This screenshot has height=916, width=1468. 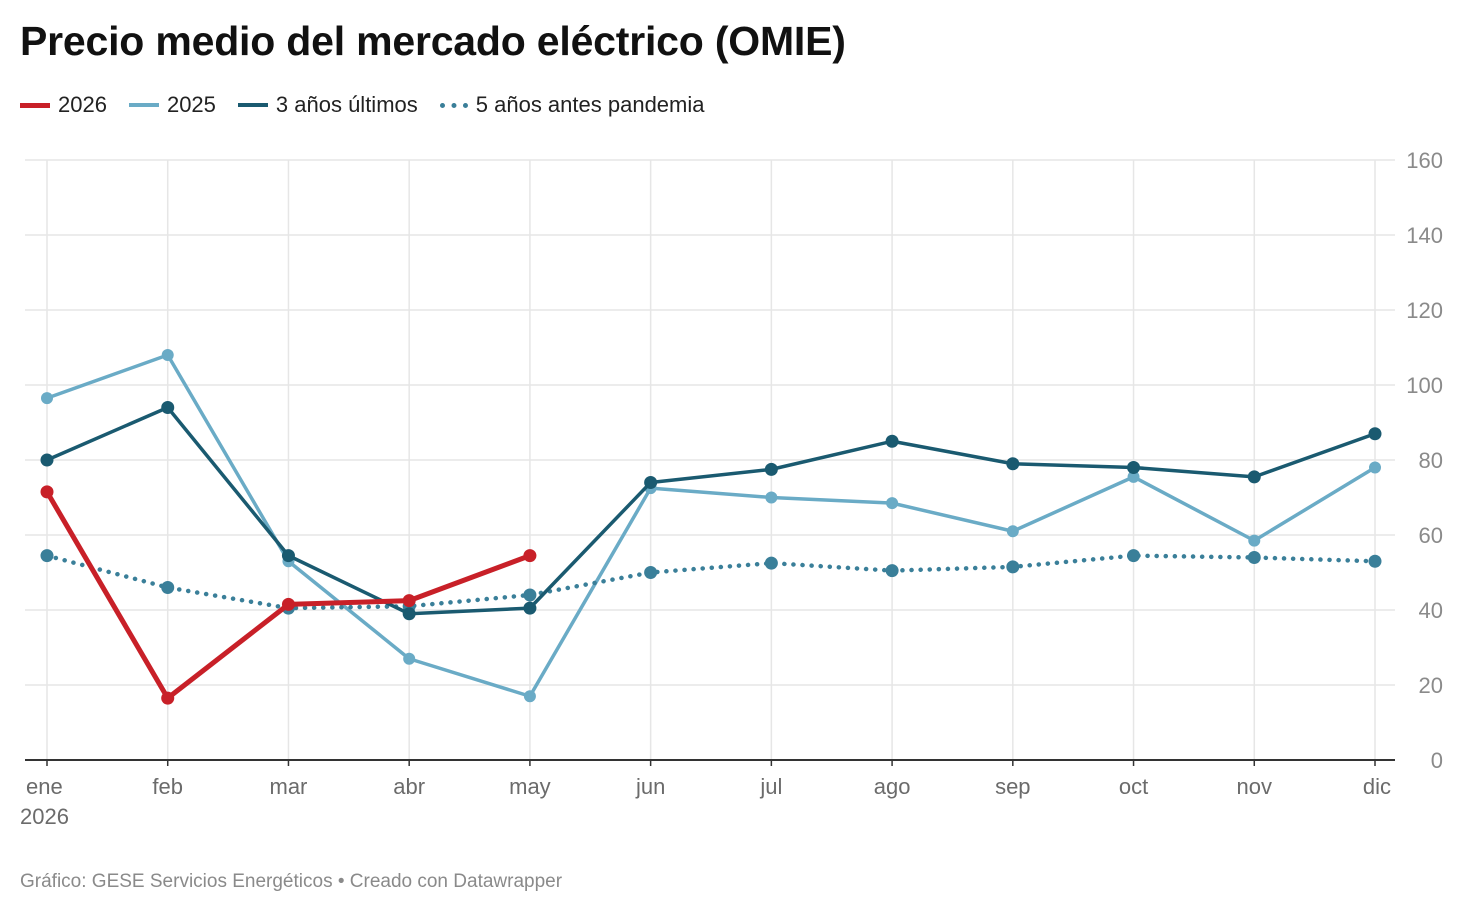 I want to click on y-tick-label: 20, so click(x=1431, y=685).